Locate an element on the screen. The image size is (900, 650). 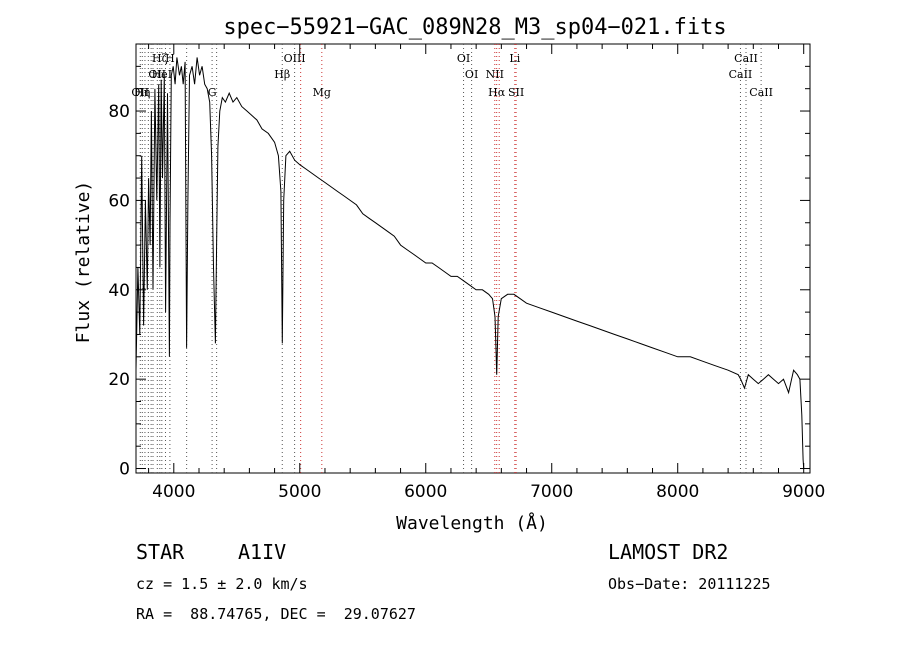
chart-title: spec−55921−GAC_089N28_M3_sp04−021.fits is located at coordinates (474, 27).